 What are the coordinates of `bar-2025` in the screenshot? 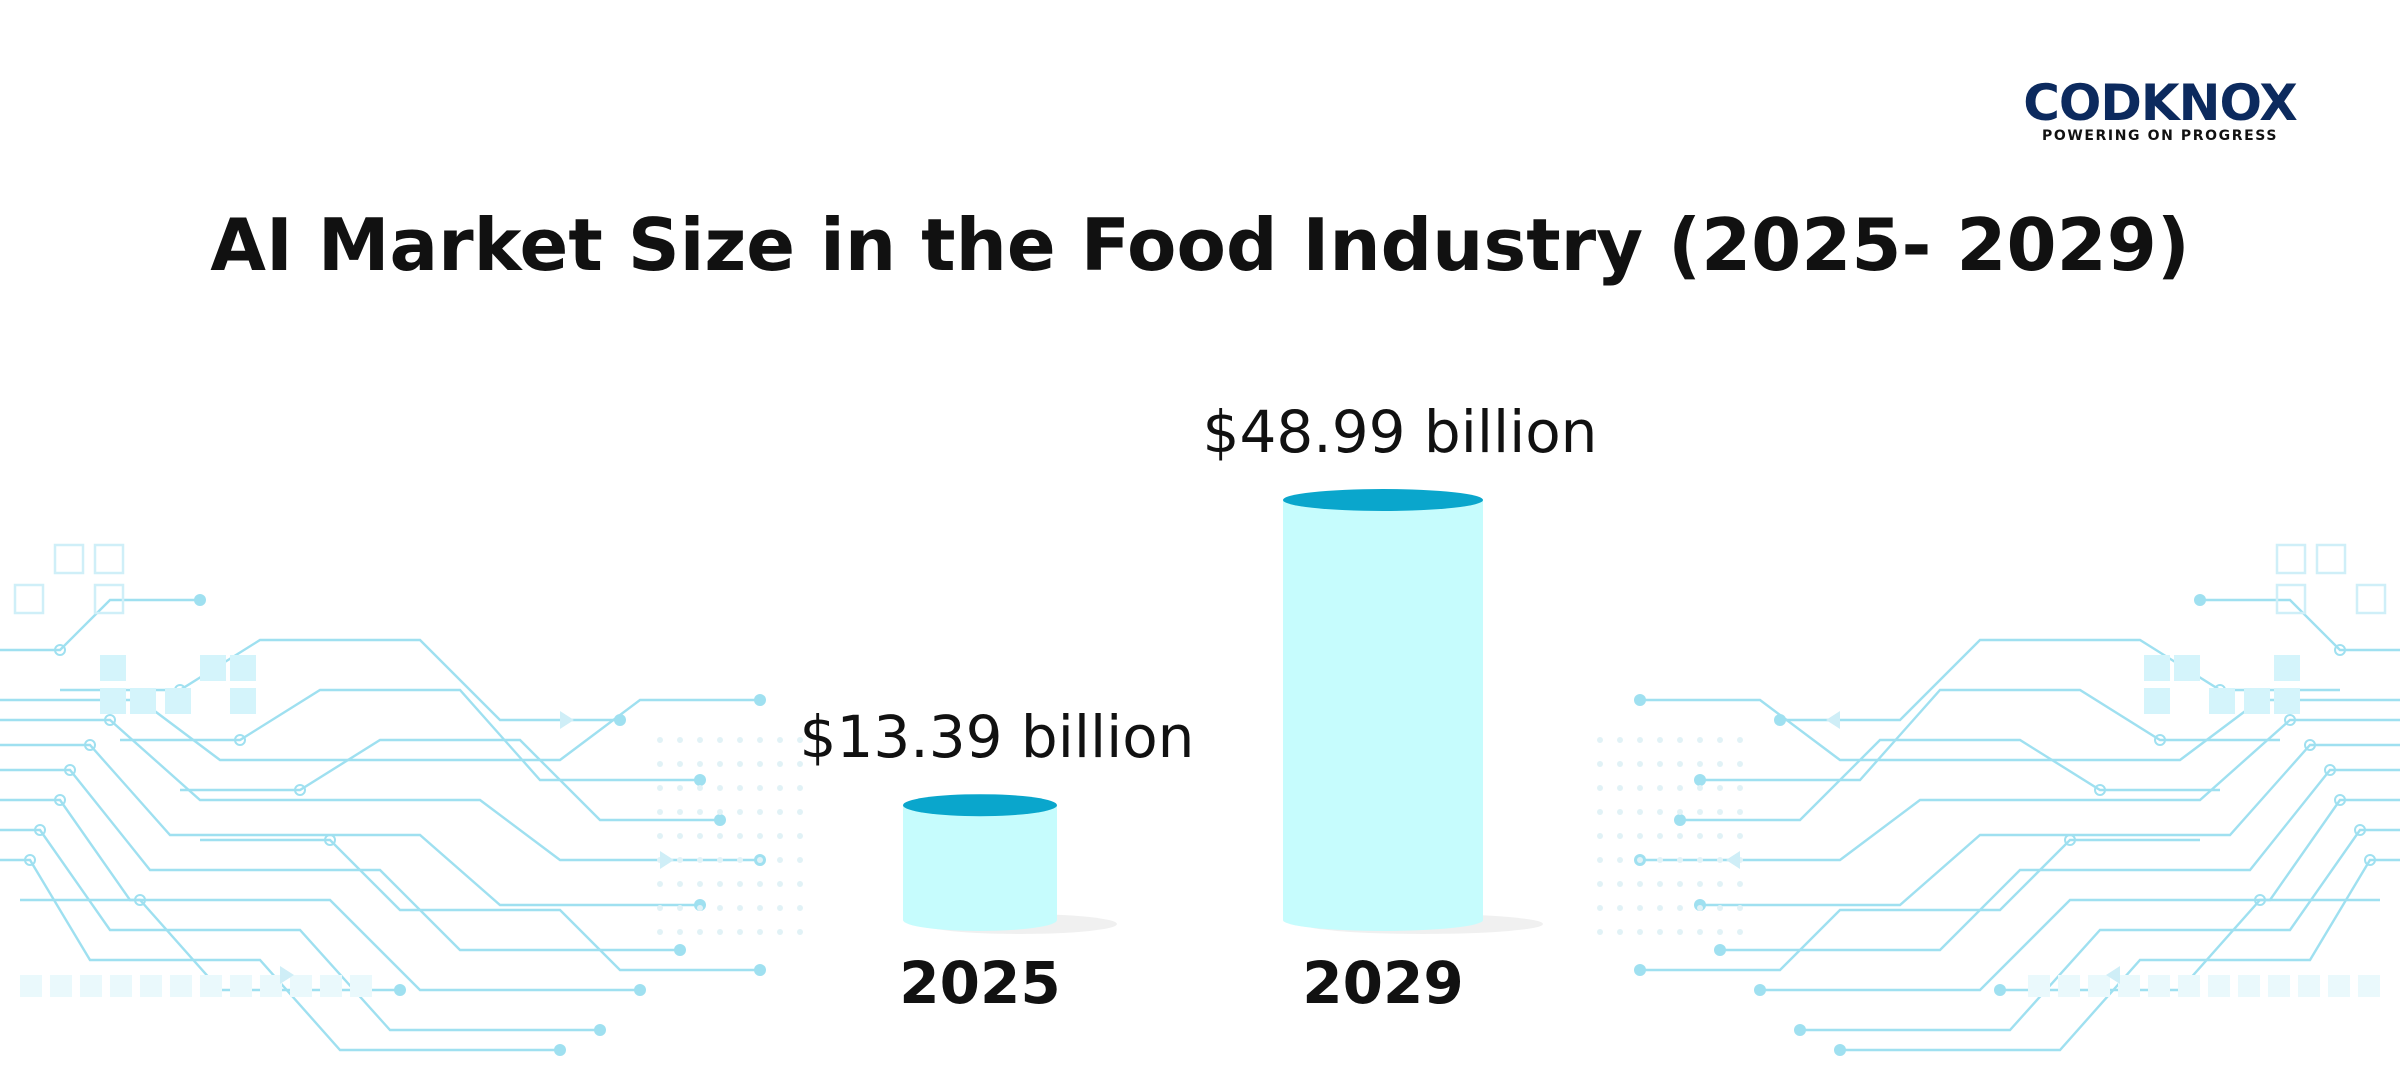 It's located at (1010, 864).